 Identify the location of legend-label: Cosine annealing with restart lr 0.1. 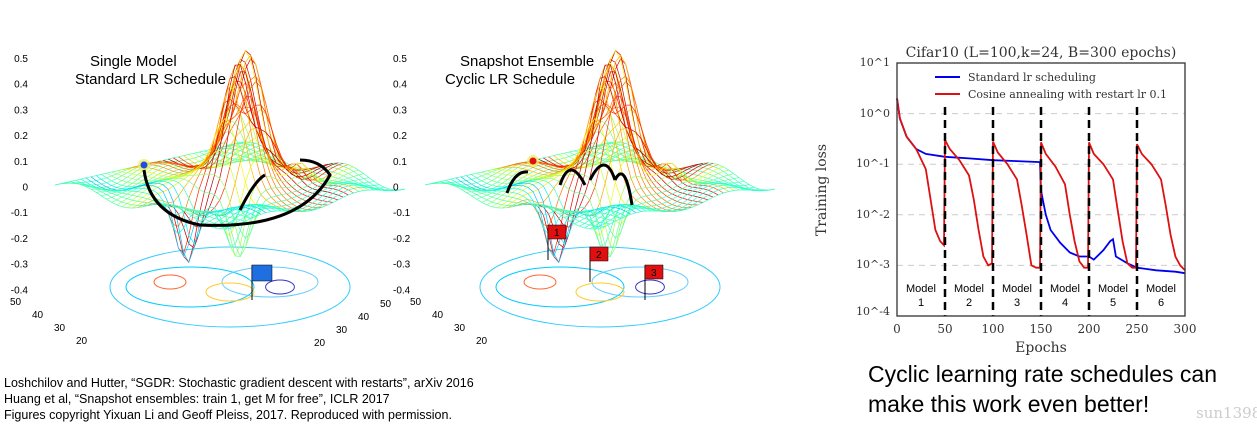
(1067, 94).